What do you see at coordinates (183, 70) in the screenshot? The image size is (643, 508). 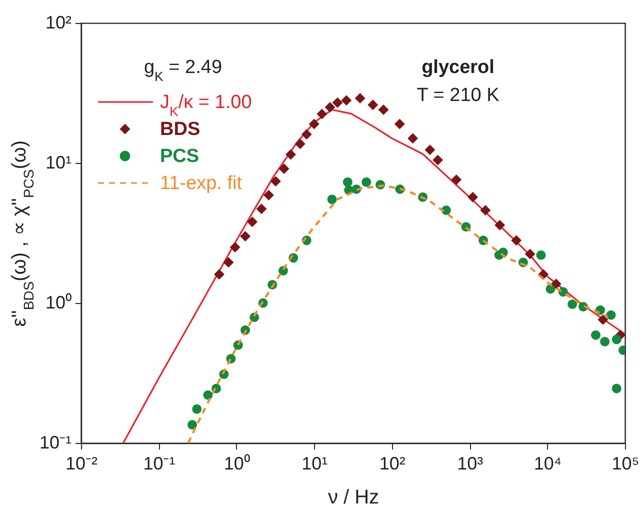 I see `annotation: g$_{K}$ = 2.49` at bounding box center [183, 70].